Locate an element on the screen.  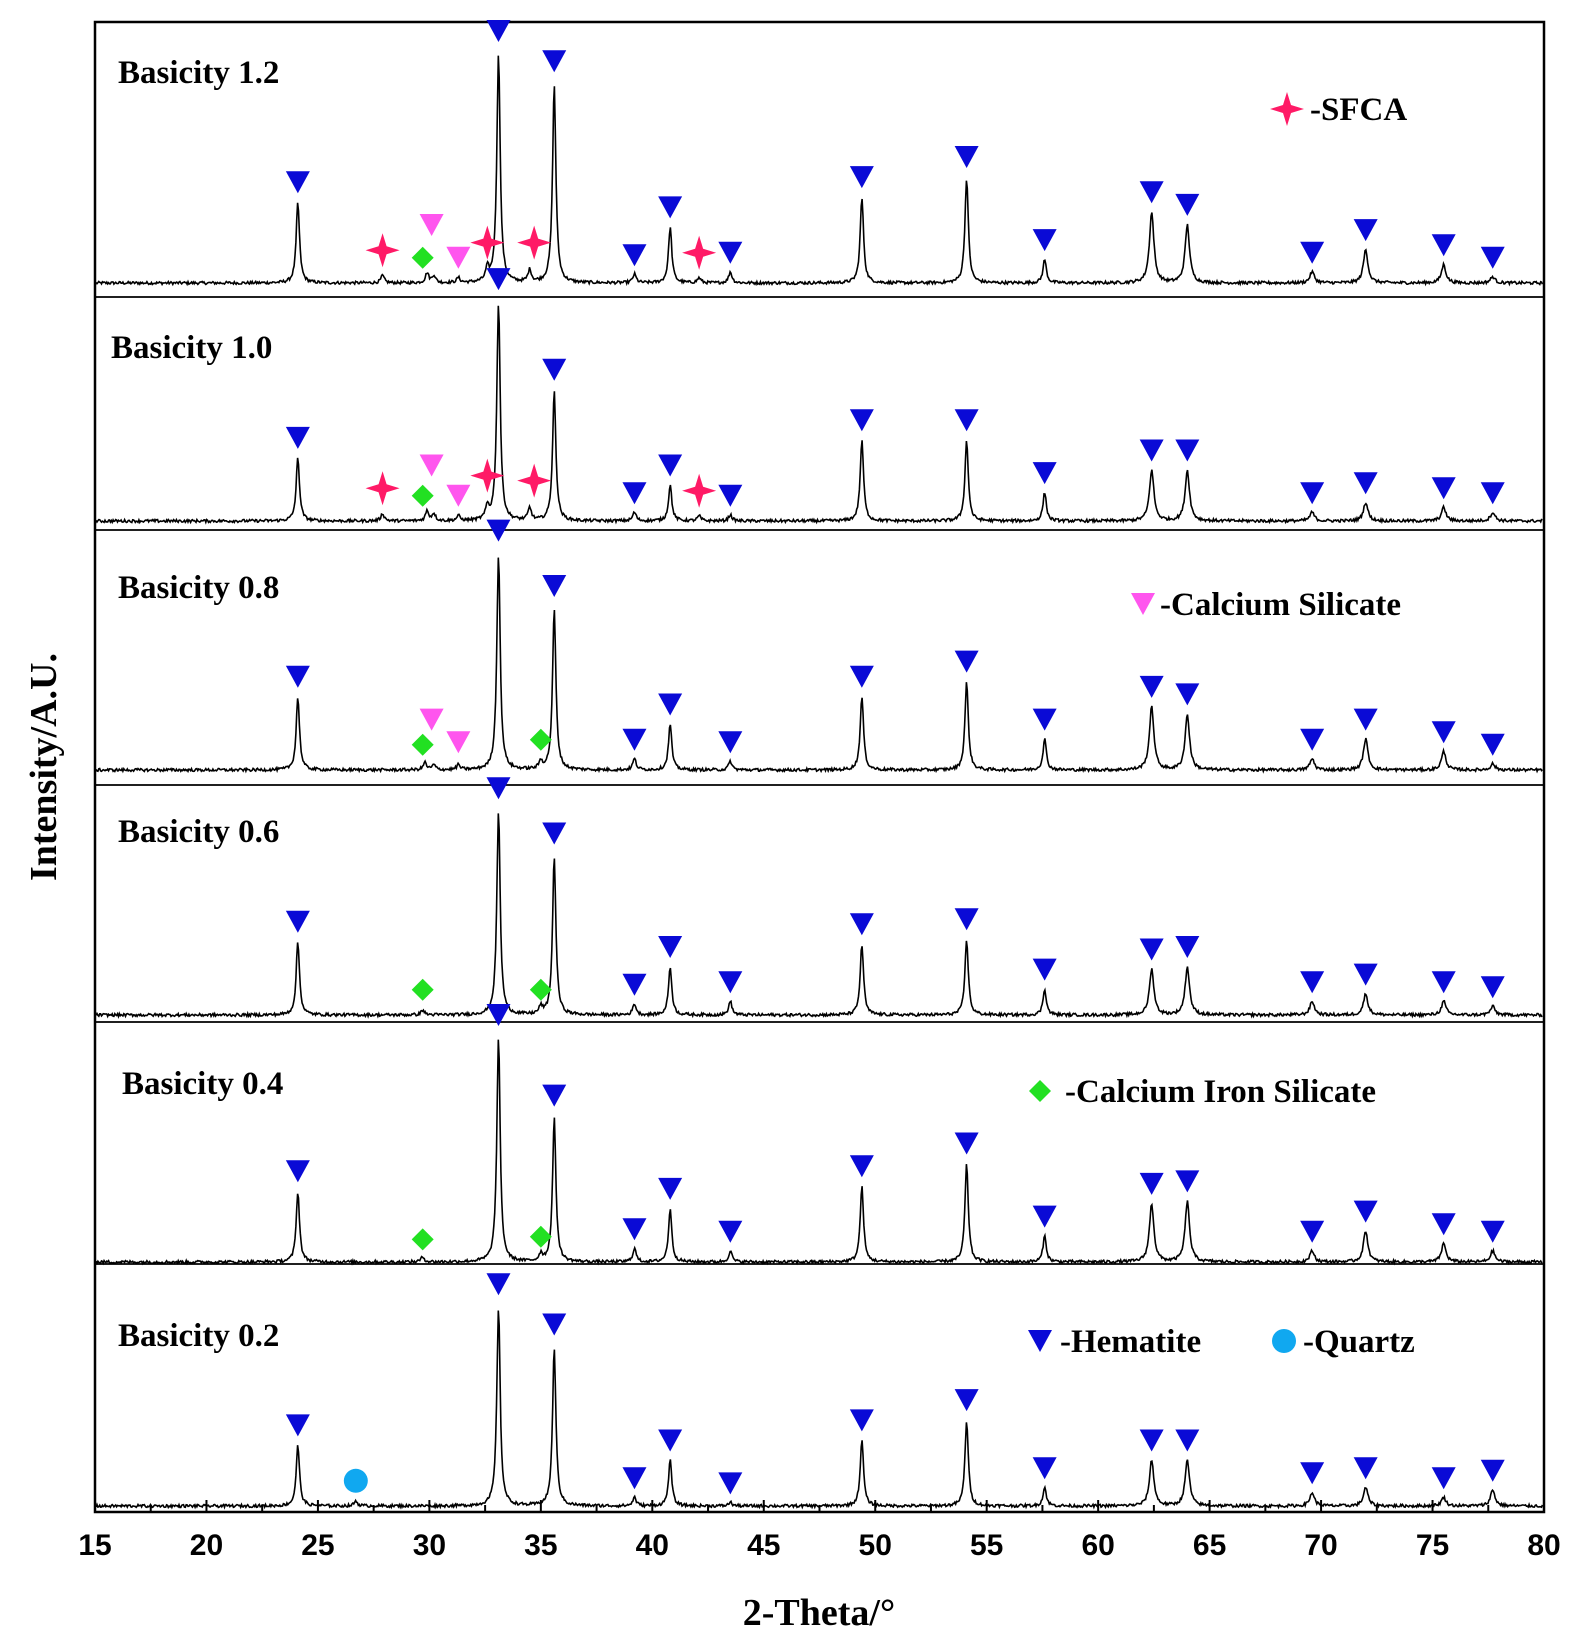
x-tick-label: 15 is located at coordinates (94, 1545).